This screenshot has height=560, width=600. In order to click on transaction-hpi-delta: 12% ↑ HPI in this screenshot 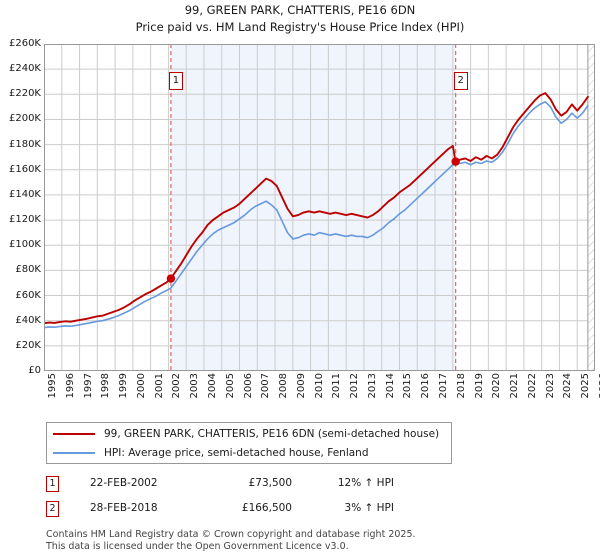, I will do `click(365, 483)`.